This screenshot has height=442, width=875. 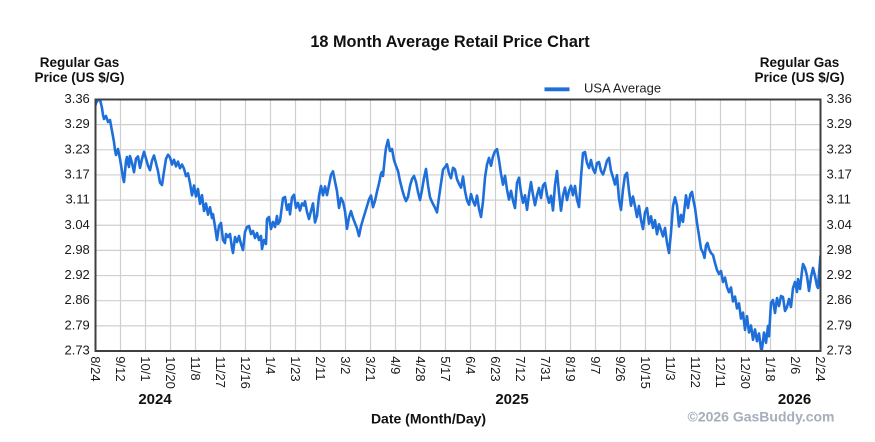 What do you see at coordinates (155, 399) in the screenshot?
I see `svg-text: 2024` at bounding box center [155, 399].